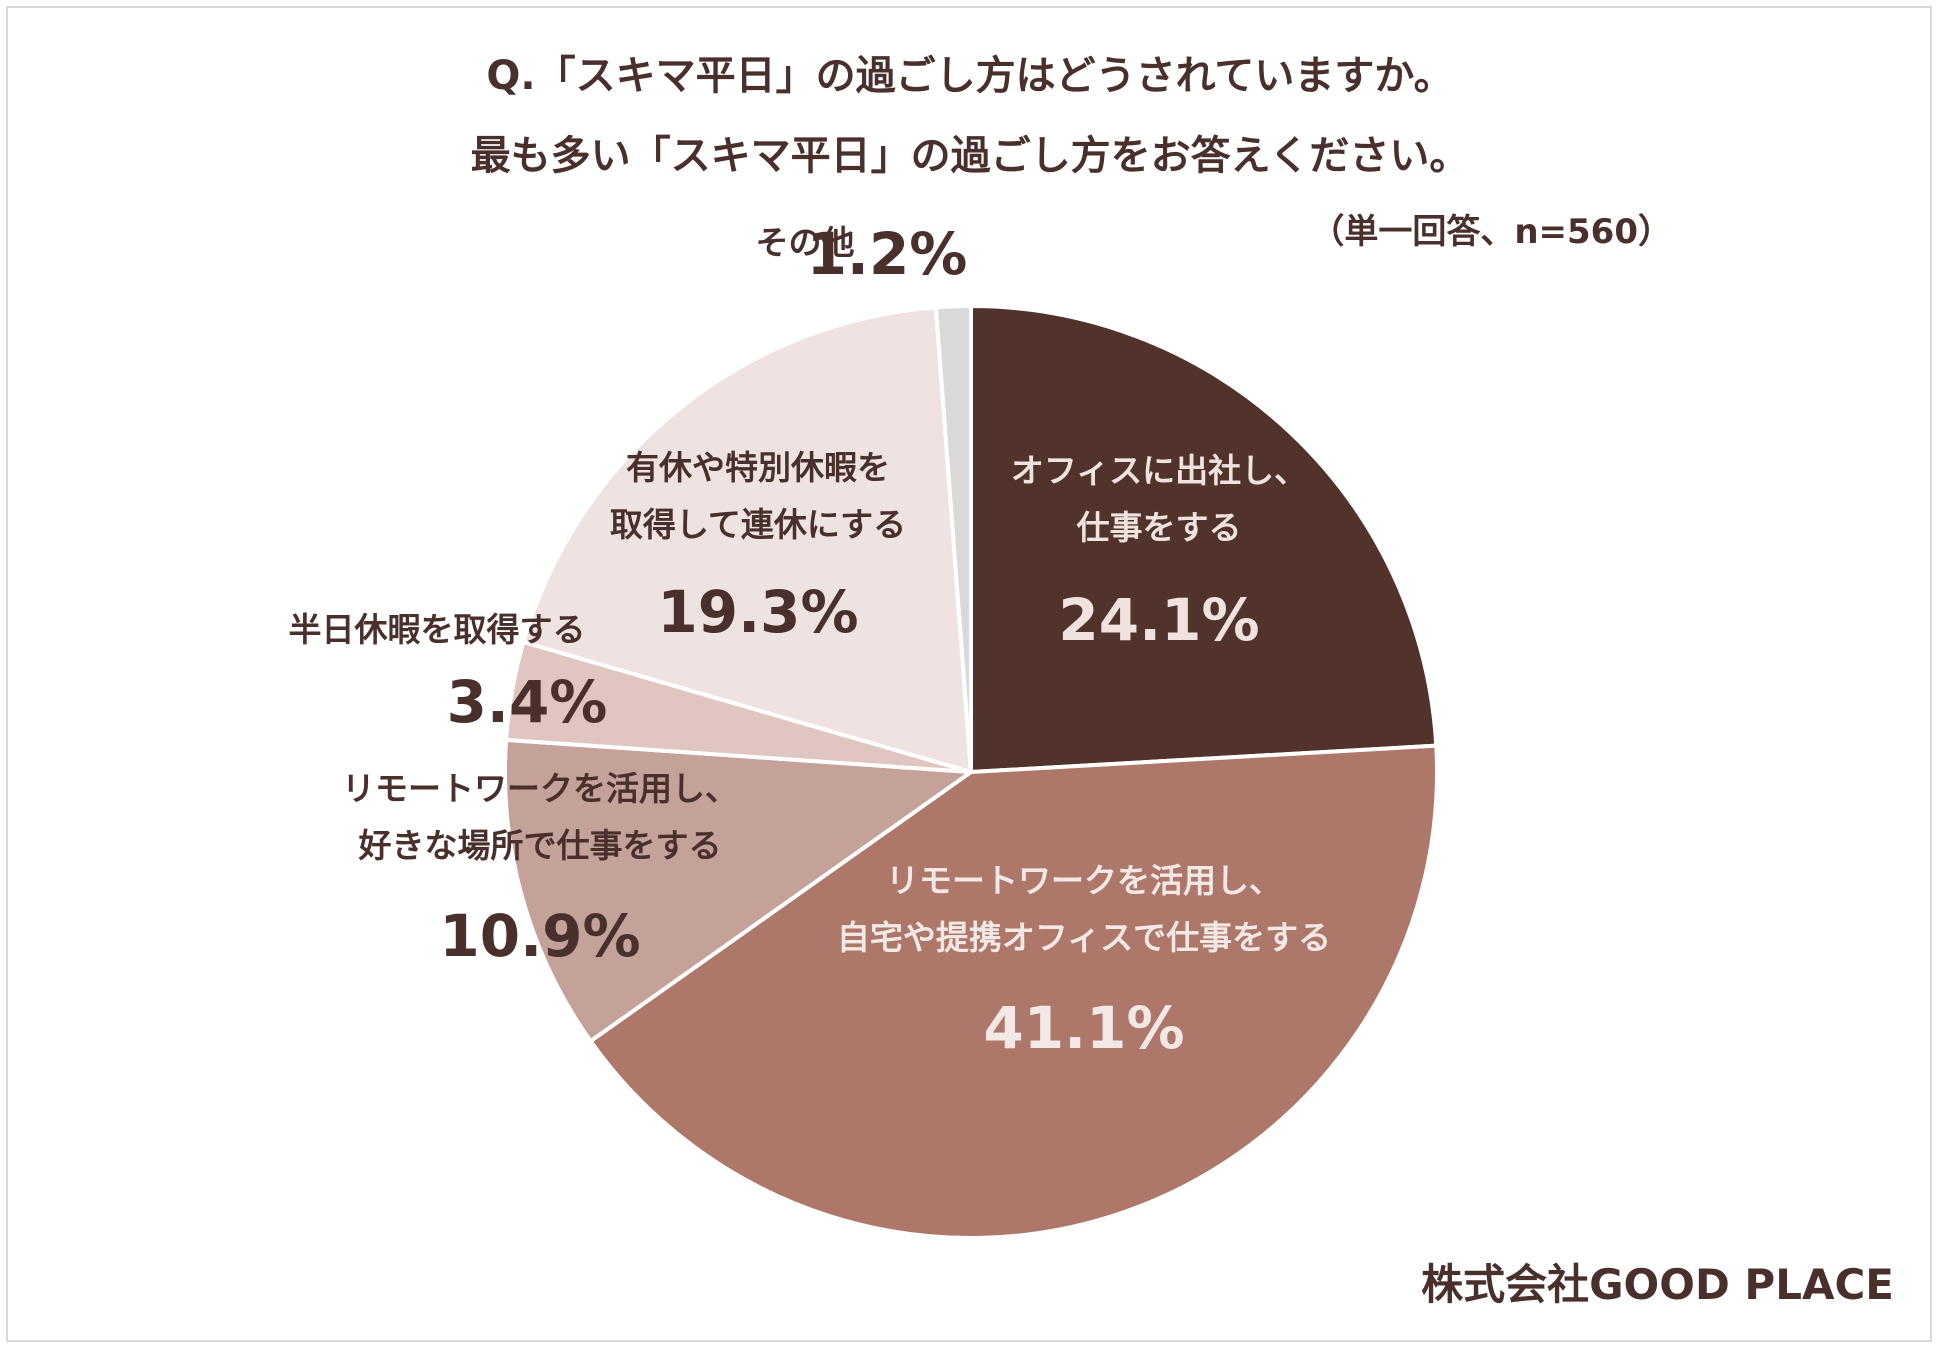 This screenshot has width=1940, height=1350. I want to click on slice-label-1-line-2: 仕事をする, so click(1159, 527).